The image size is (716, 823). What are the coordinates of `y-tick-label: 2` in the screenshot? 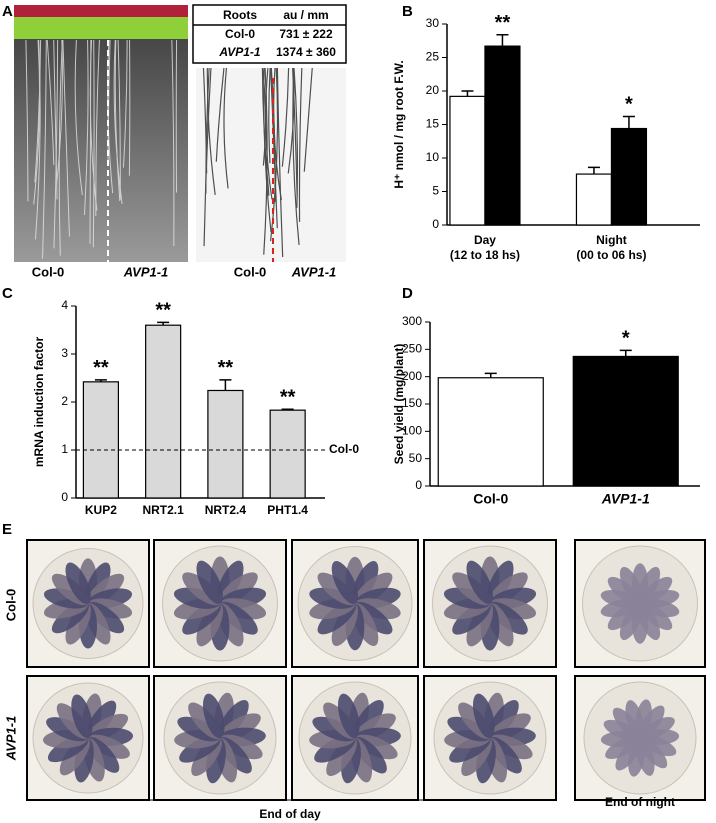 It's located at (64, 401).